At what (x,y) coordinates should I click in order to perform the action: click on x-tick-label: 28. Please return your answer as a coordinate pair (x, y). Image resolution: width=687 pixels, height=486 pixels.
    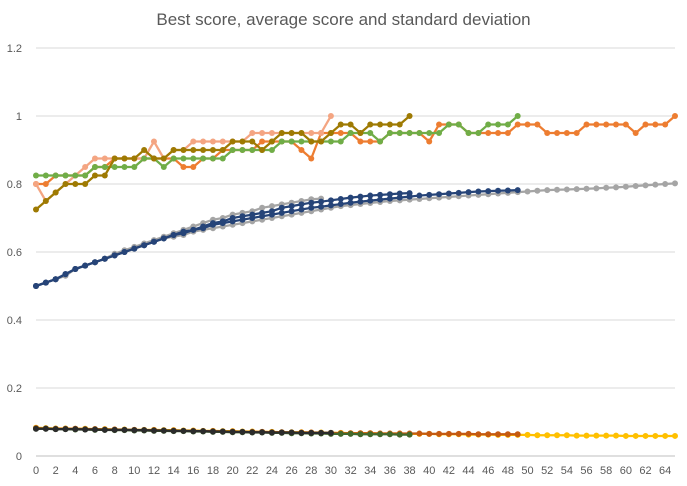
    Looking at the image, I should click on (311, 471).